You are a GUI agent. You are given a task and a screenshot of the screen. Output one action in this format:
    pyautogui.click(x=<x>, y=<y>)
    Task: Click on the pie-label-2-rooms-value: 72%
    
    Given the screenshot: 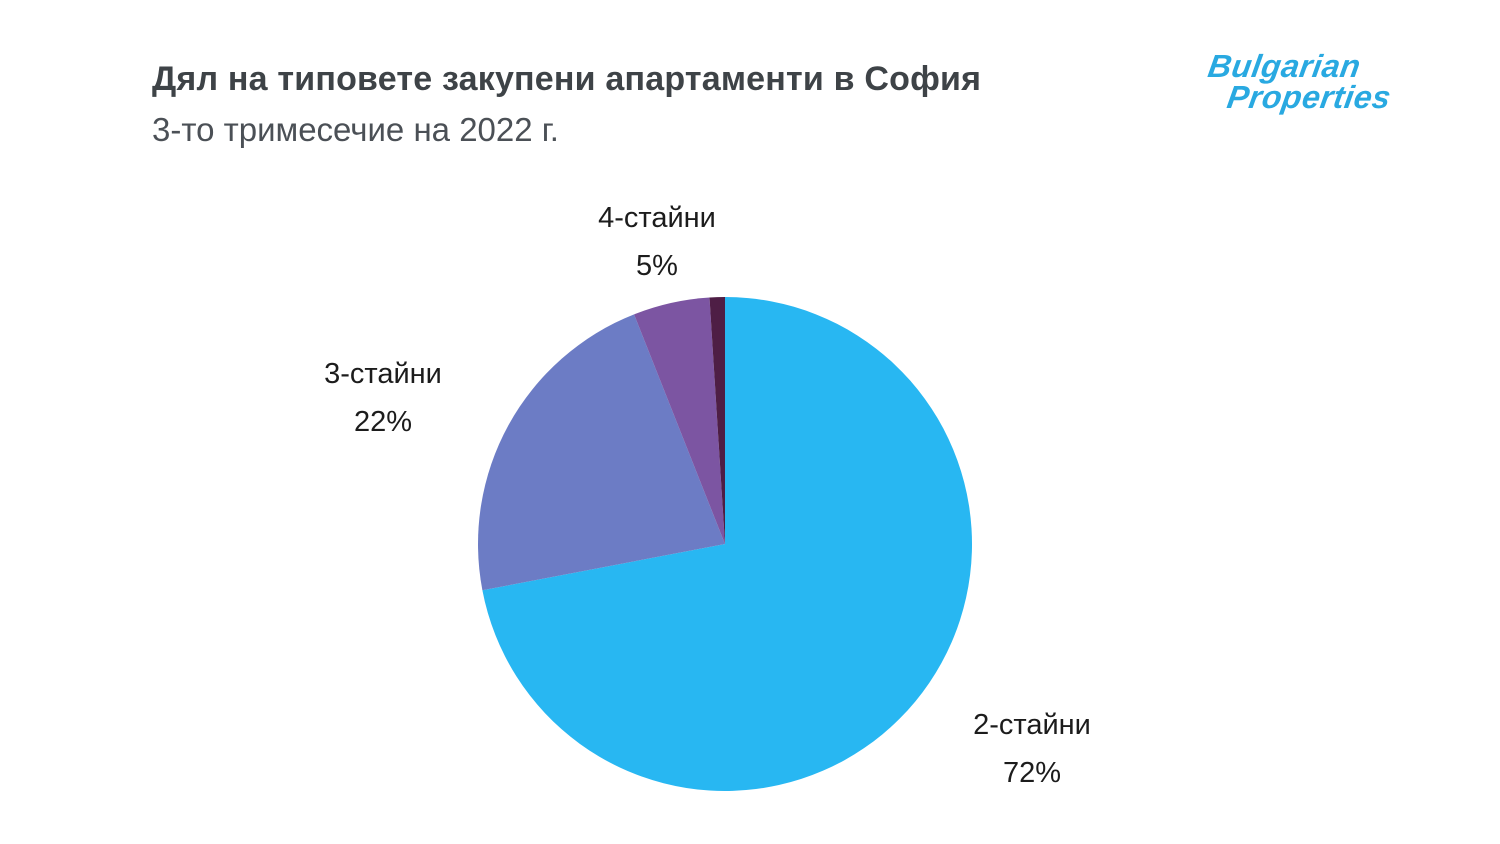 What is the action you would take?
    pyautogui.click(x=1032, y=773)
    